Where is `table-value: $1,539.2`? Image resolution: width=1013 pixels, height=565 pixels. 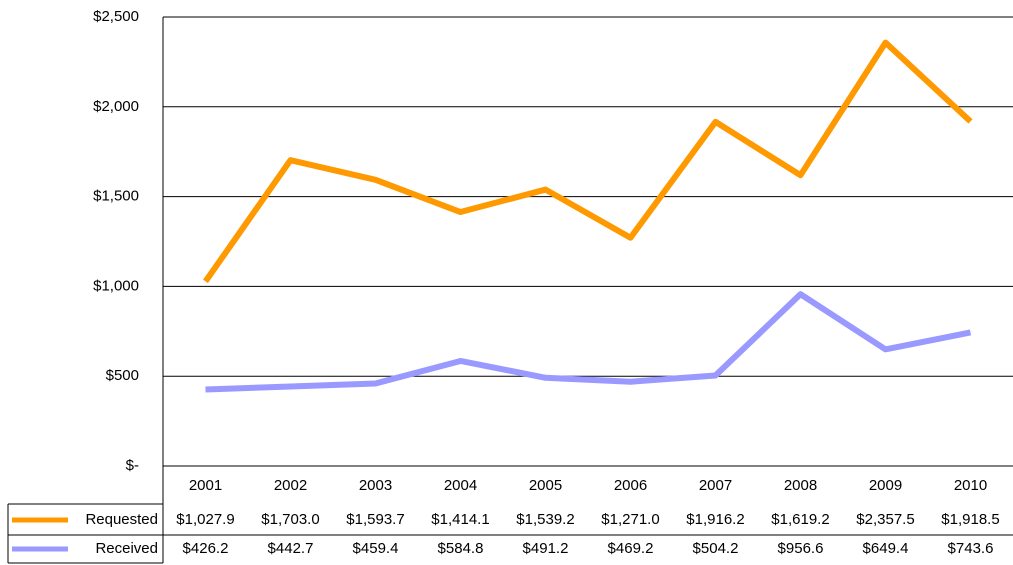
table-value: $1,539.2 is located at coordinates (545, 519).